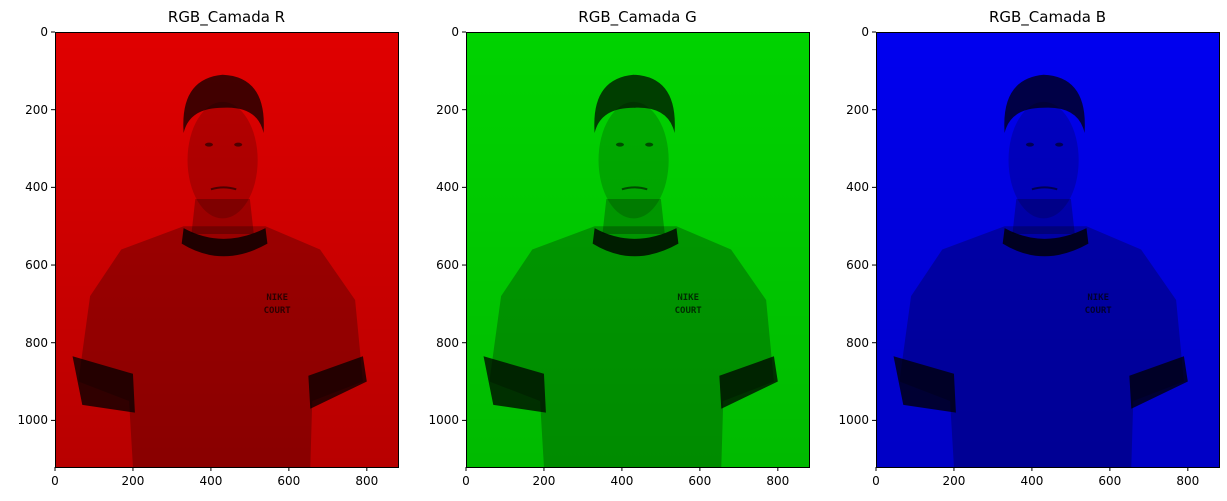  Describe the element at coordinates (226, 17) in the screenshot. I see `panel-title: RGB_Camada R` at that location.